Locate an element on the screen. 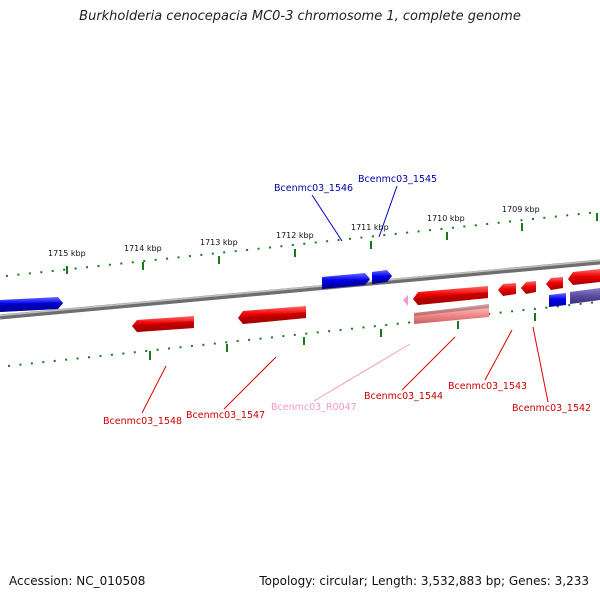 Image resolution: width=600 pixels, height=600 pixels. tick-label-1712: 1712 kbp is located at coordinates (295, 235).